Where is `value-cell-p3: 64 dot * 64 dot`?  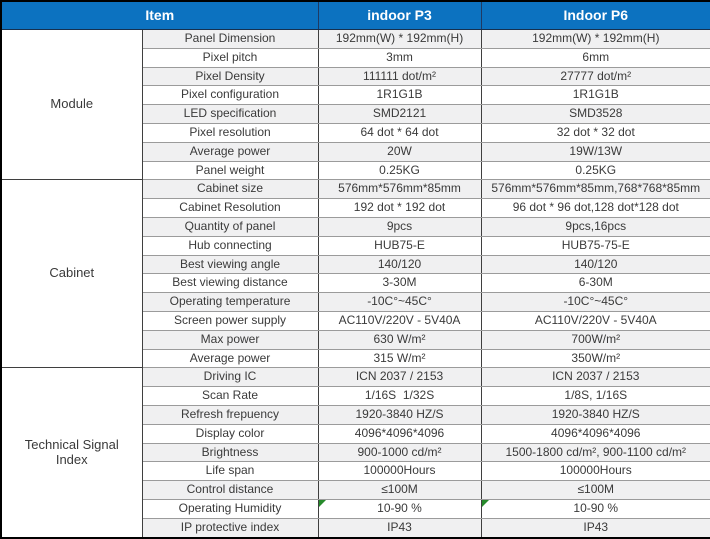 value-cell-p3: 64 dot * 64 dot is located at coordinates (399, 132).